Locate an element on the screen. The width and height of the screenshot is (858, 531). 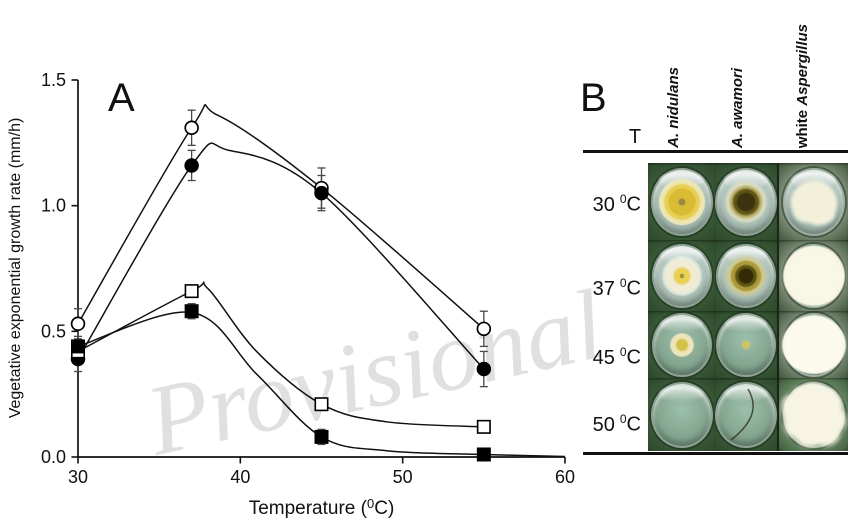
temperature-column-header: T is located at coordinates (635, 137).